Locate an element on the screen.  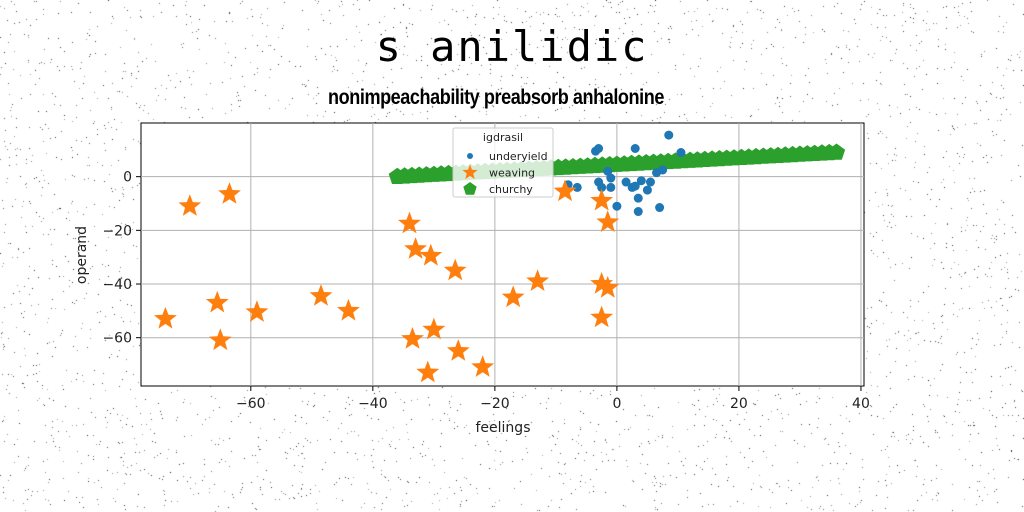
legend-items: underyield weaving churchy is located at coordinates (505, 173).